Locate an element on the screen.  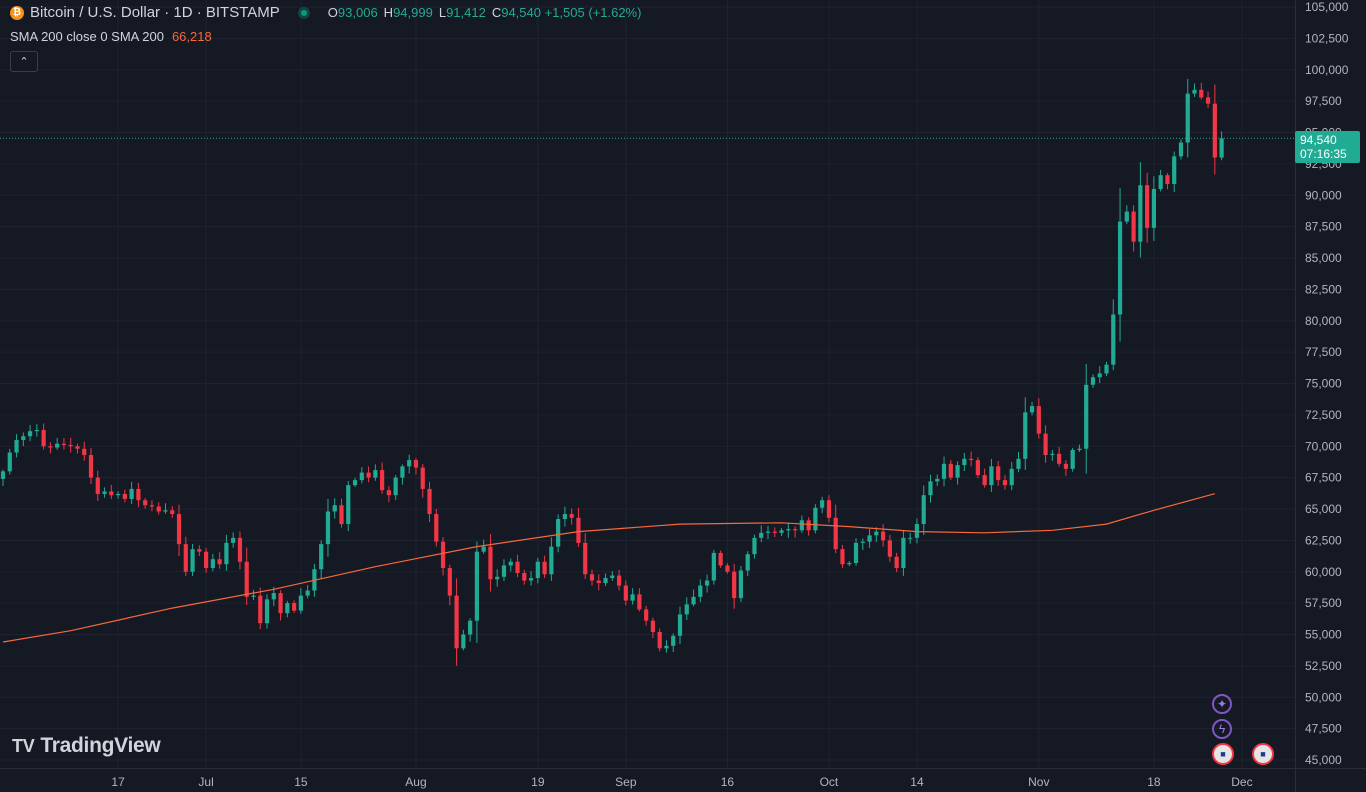
y-tick-label: 82,500 is located at coordinates (1323, 289).